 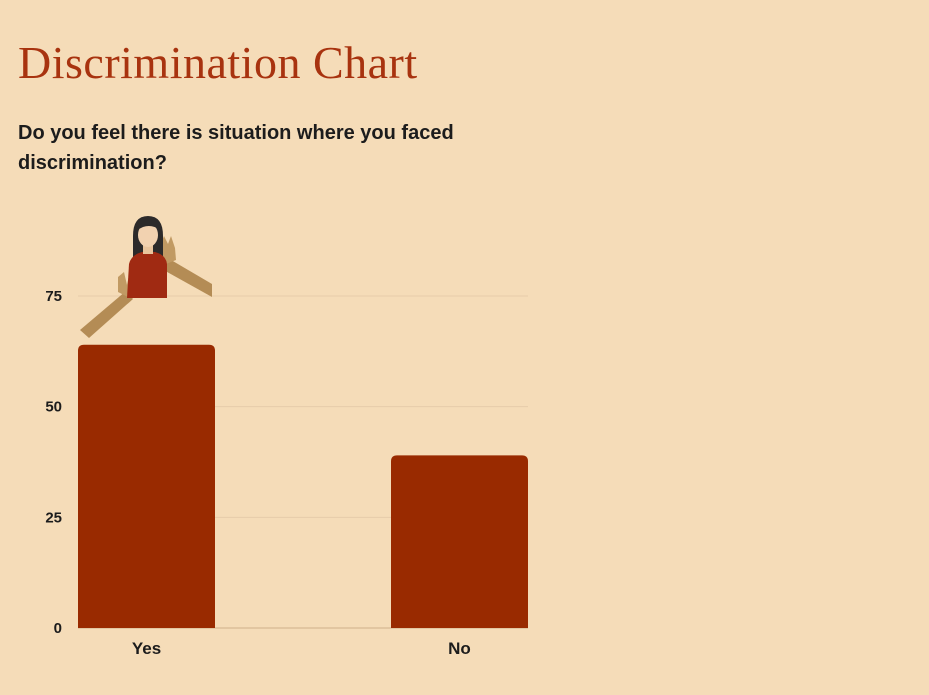 What do you see at coordinates (146, 277) in the screenshot?
I see `woman-with-reaching-hands-icon` at bounding box center [146, 277].